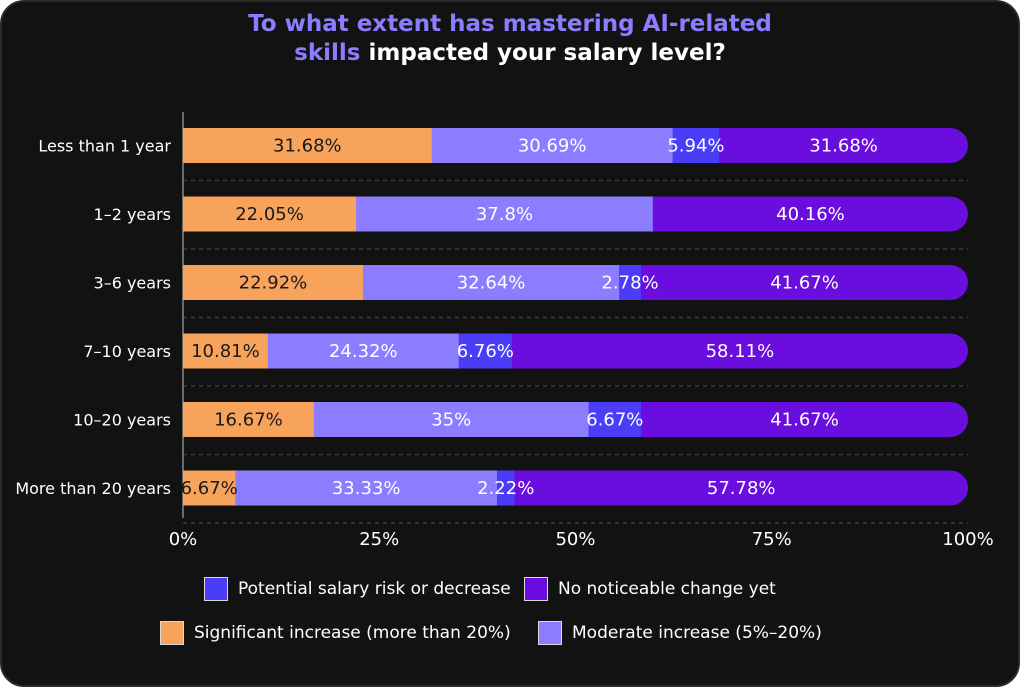 The width and height of the screenshot is (1024, 691). Describe the element at coordinates (543, 53) in the screenshot. I see `chart-title-line2: impacted your salary level?` at that location.